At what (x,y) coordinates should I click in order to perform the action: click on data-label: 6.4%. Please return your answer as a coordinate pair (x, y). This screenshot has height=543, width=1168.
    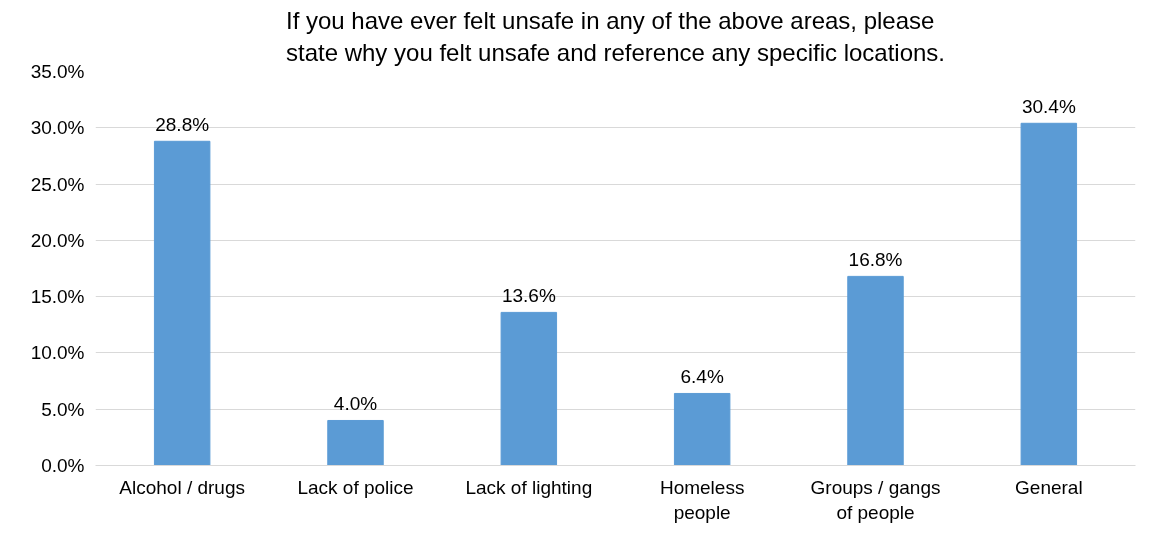
    Looking at the image, I should click on (702, 377).